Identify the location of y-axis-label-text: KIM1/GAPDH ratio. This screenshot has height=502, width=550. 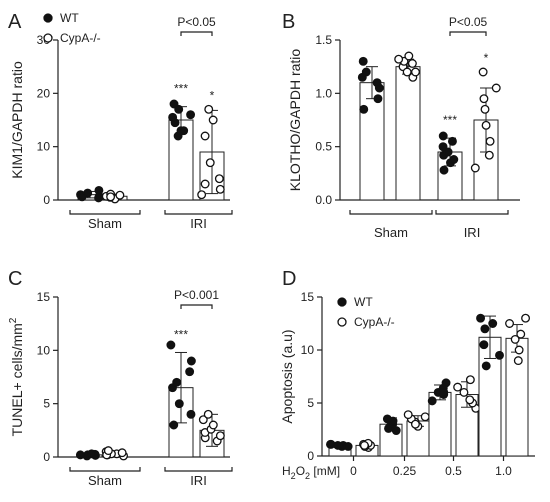
(17, 120).